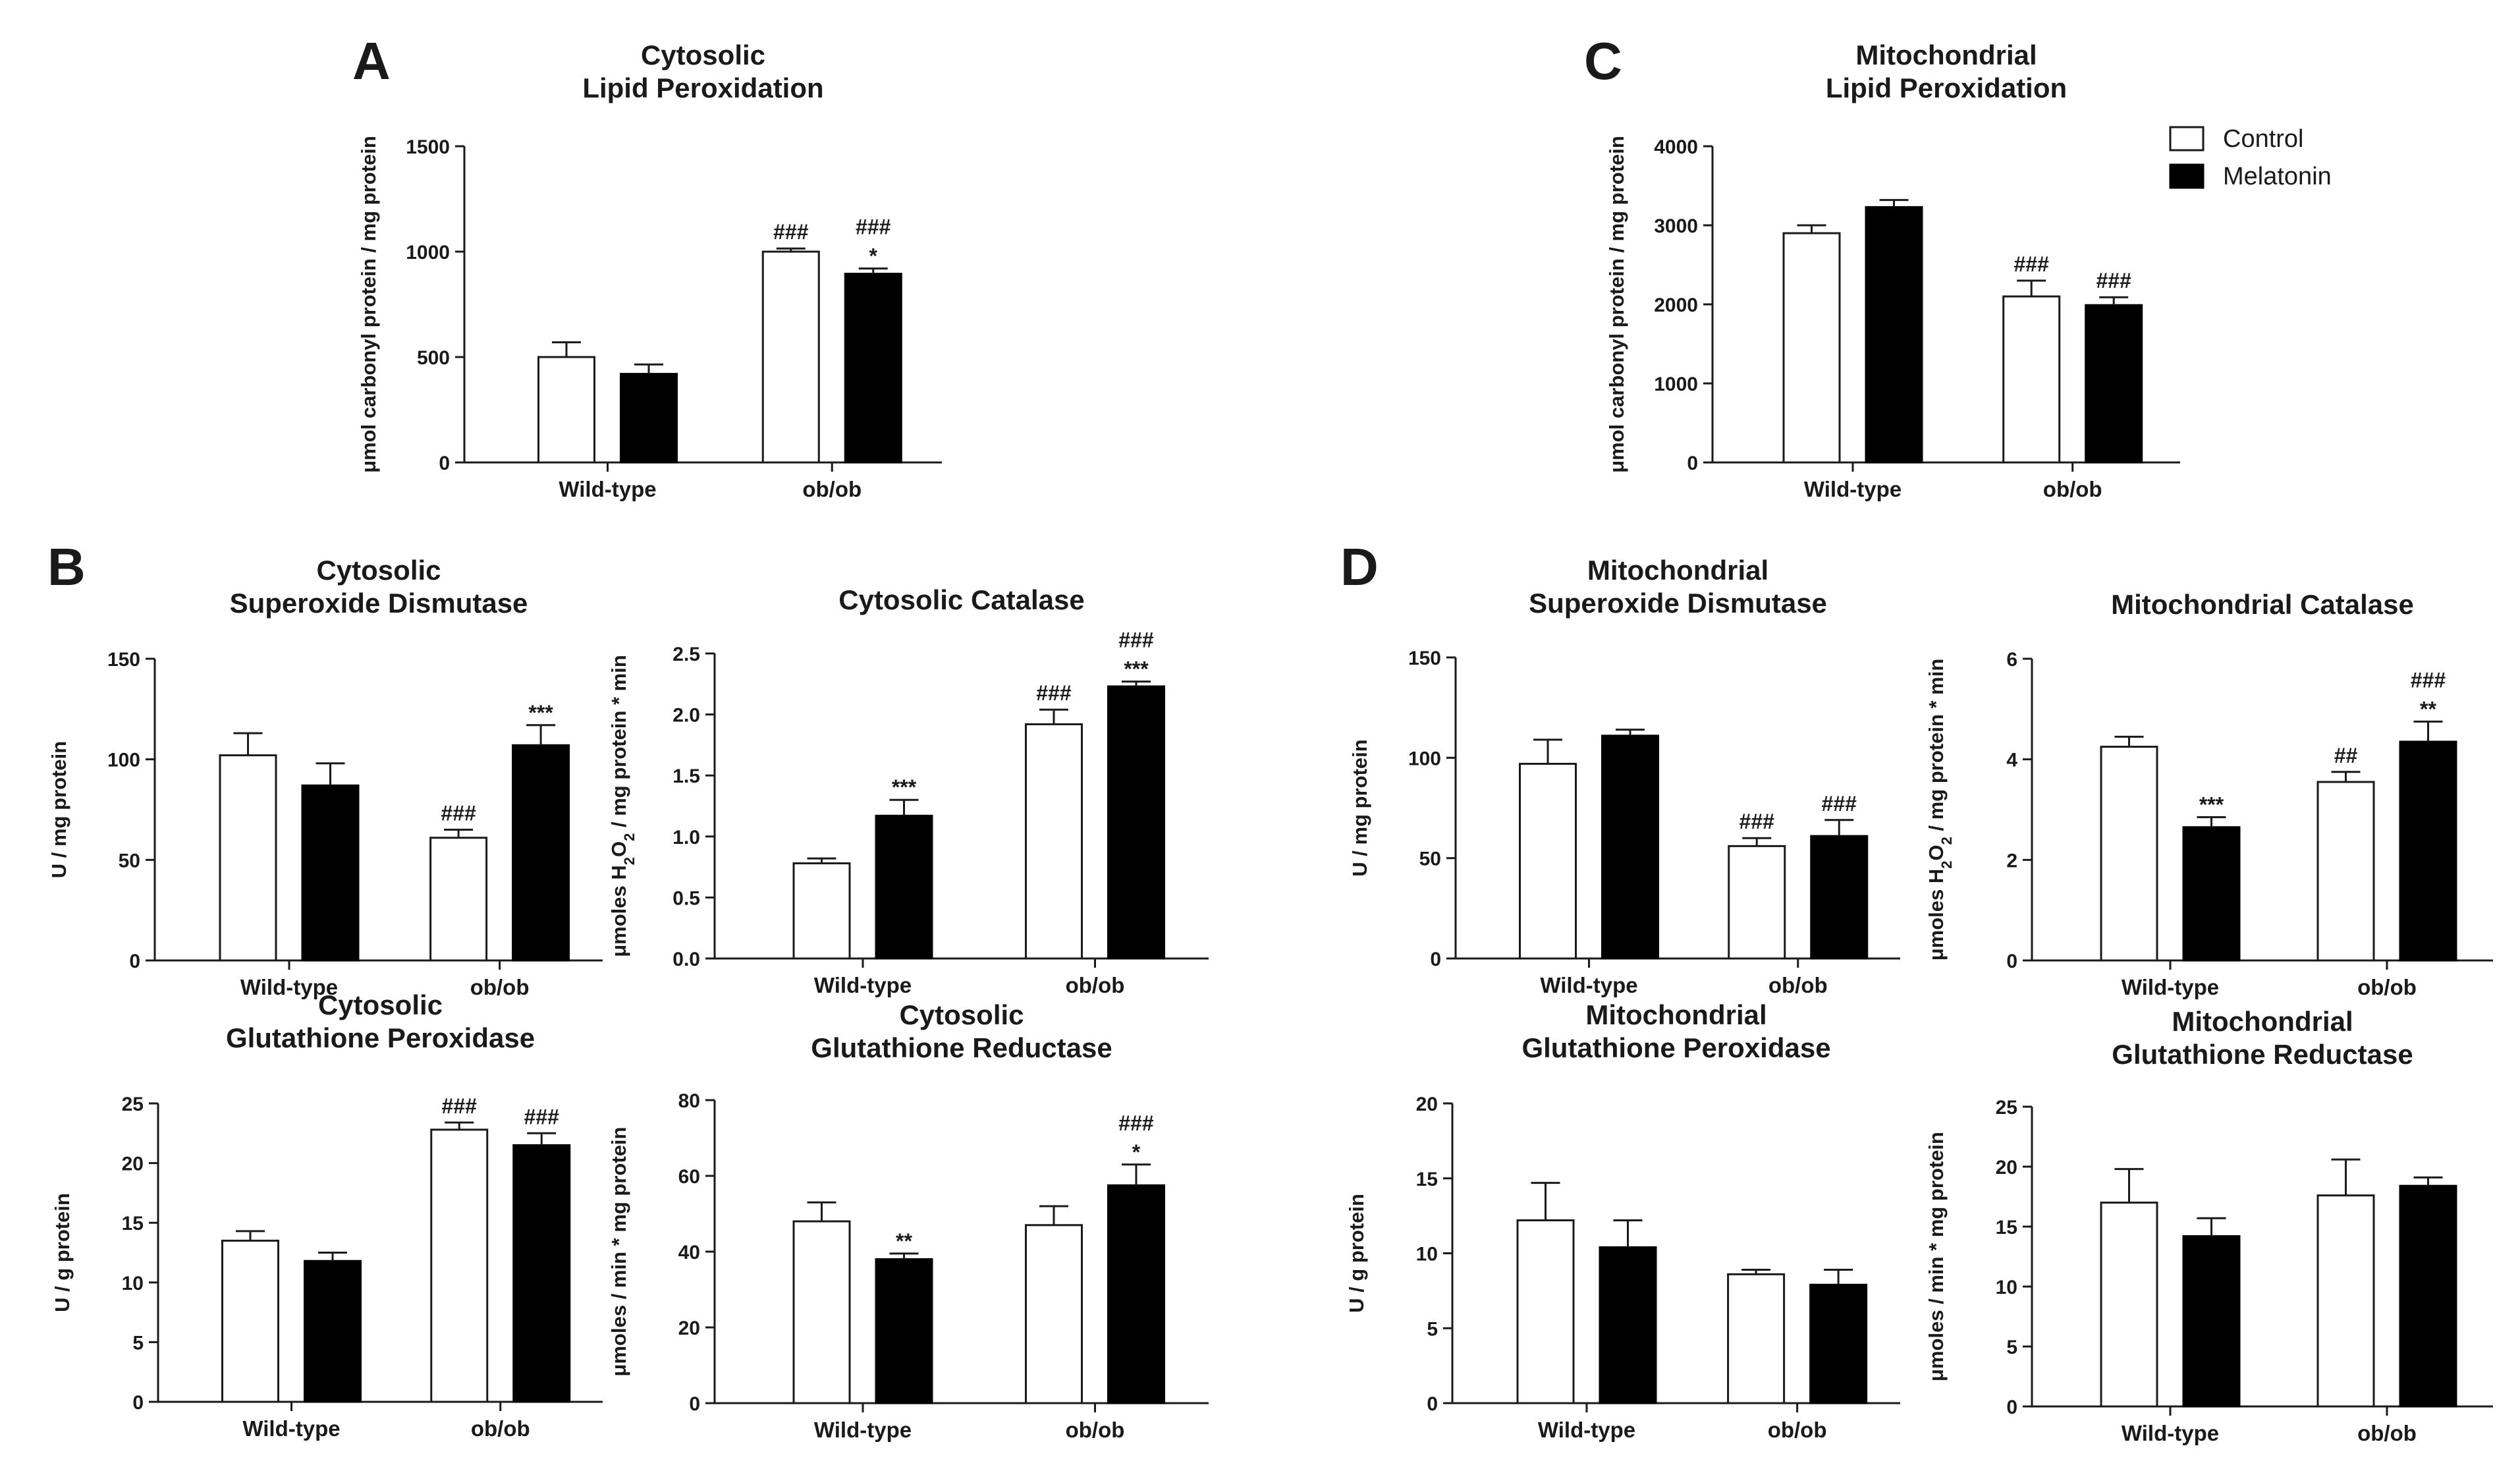  I want to click on y-tick-label: 2000, so click(1676, 305).